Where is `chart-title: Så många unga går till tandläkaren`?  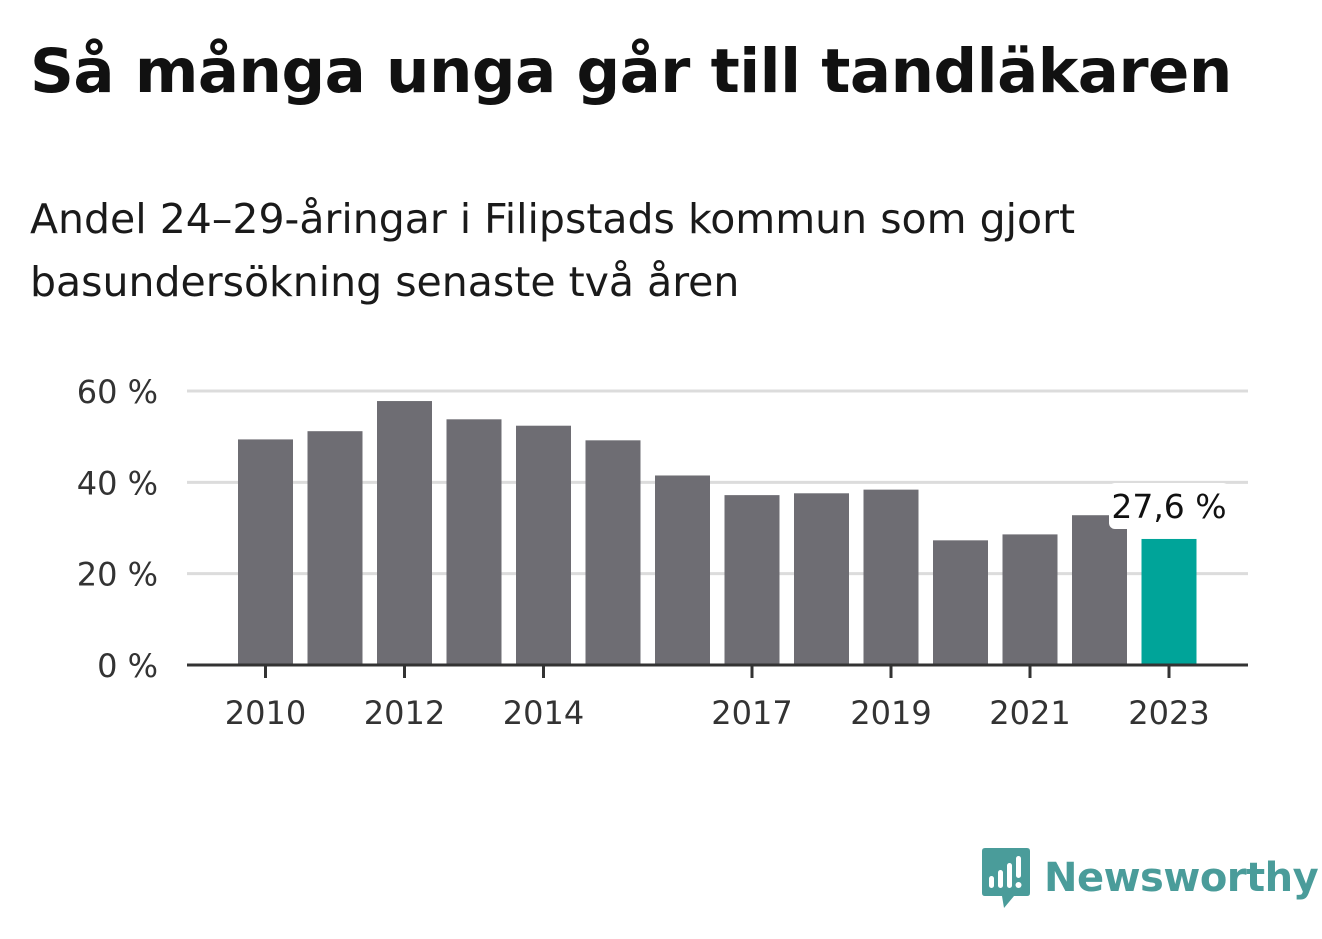
chart-title: Så många unga går till tandläkaren is located at coordinates (631, 71).